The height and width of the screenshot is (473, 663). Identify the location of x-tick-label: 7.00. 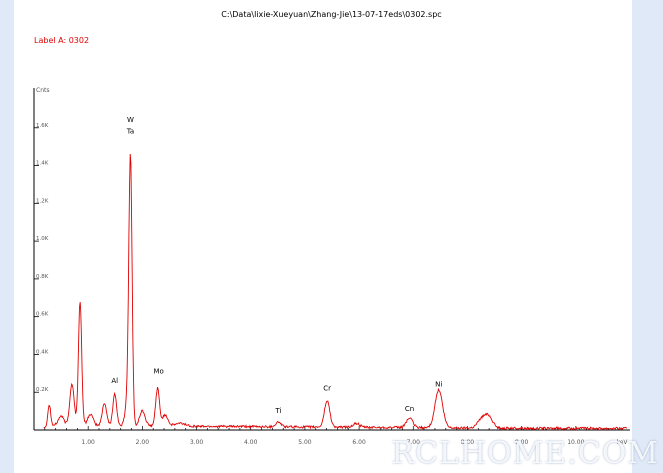
(414, 442).